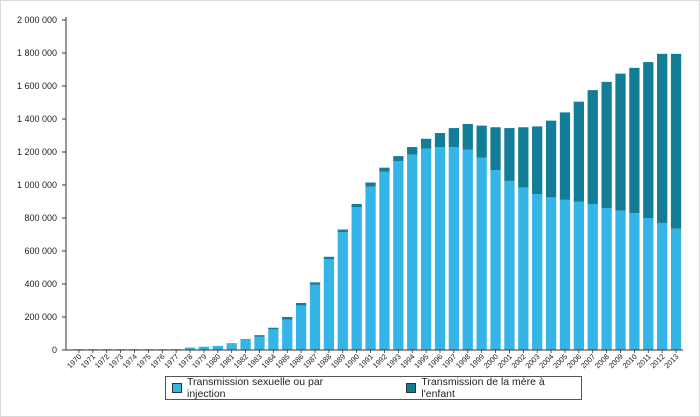 The width and height of the screenshot is (700, 417). Describe the element at coordinates (37, 86) in the screenshot. I see `y-tick-label: 1 600 000` at that location.